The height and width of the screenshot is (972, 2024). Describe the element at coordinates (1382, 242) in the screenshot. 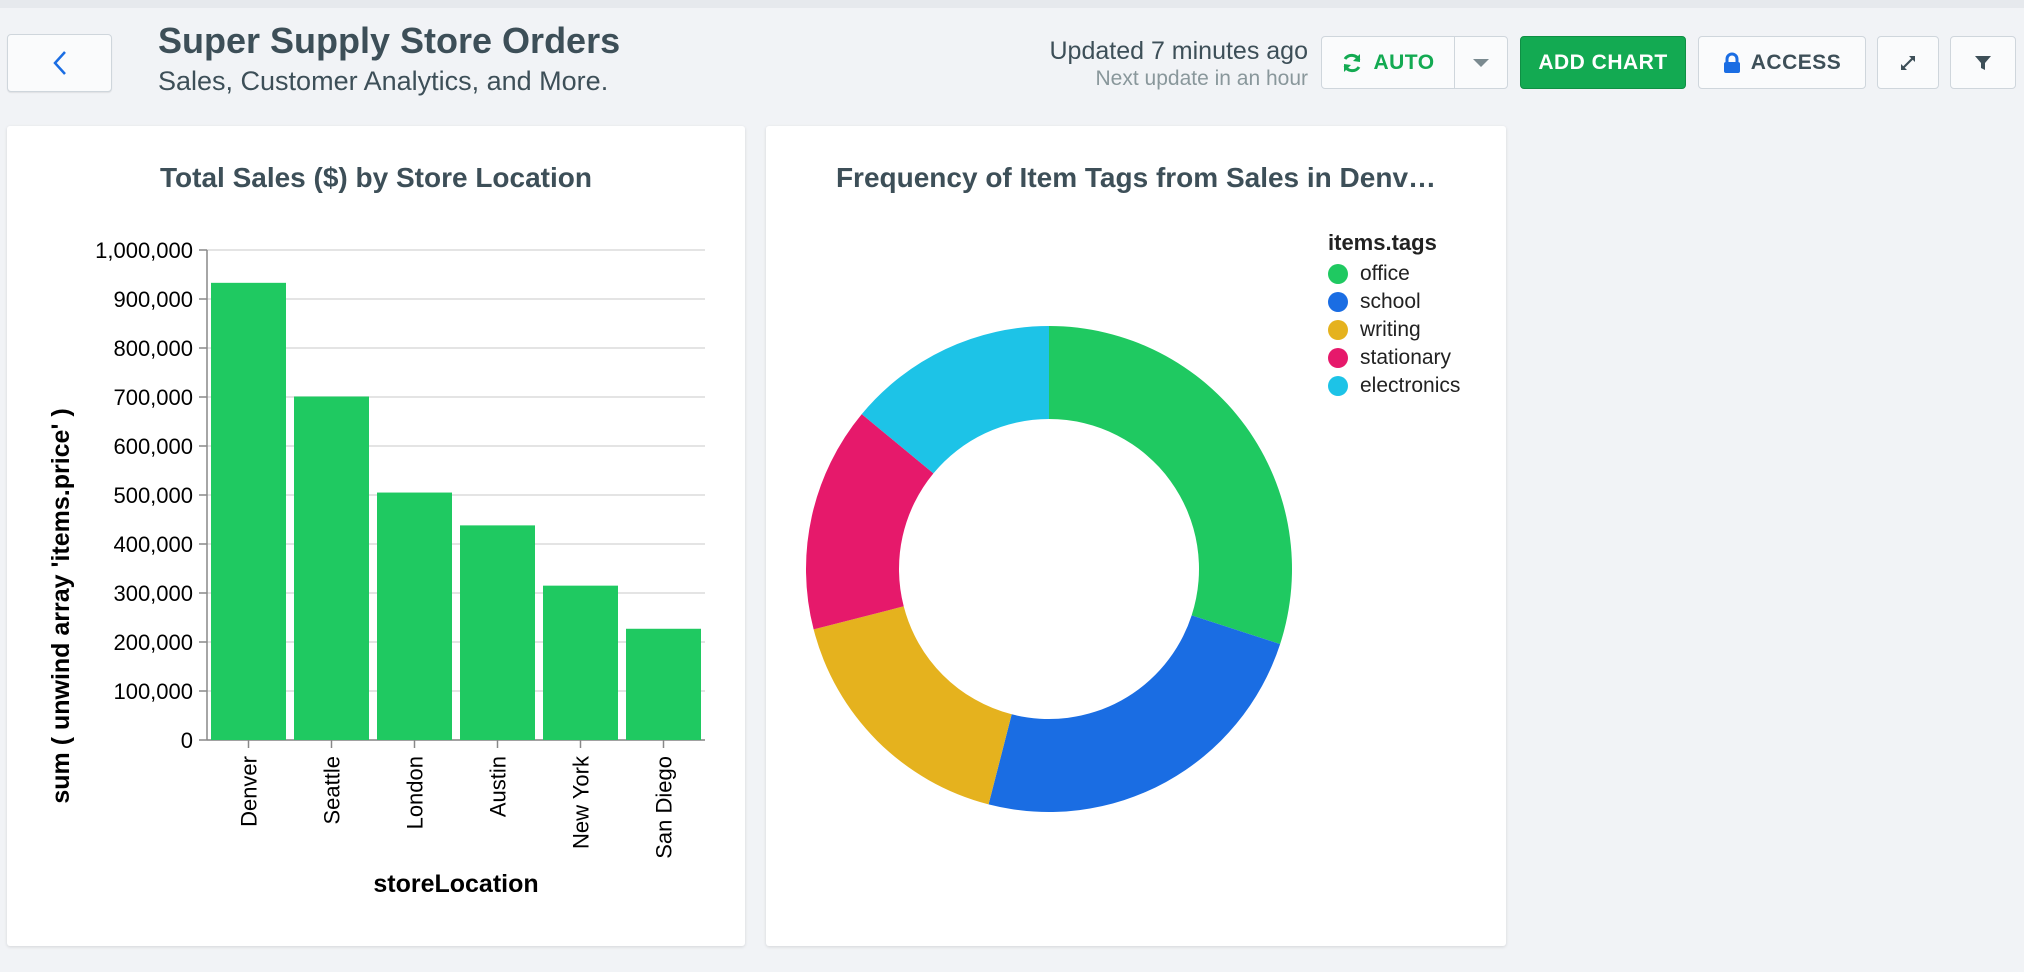

I see `legend-title: items.tags` at that location.